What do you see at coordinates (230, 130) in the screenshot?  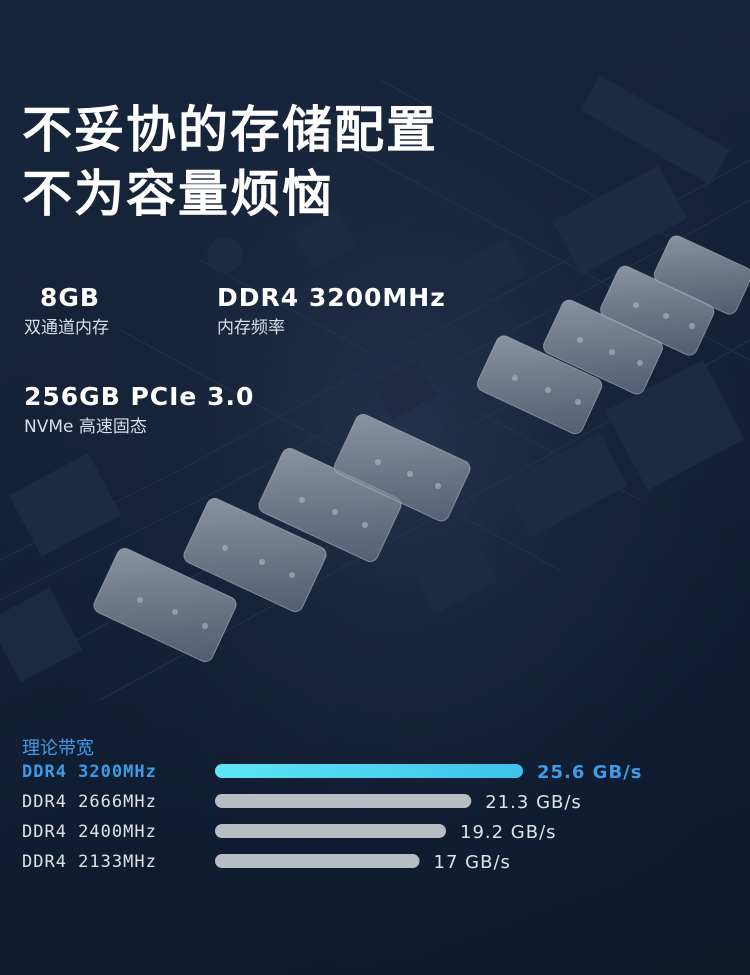 I see `headline-line-1: 不妥协的存储配置` at bounding box center [230, 130].